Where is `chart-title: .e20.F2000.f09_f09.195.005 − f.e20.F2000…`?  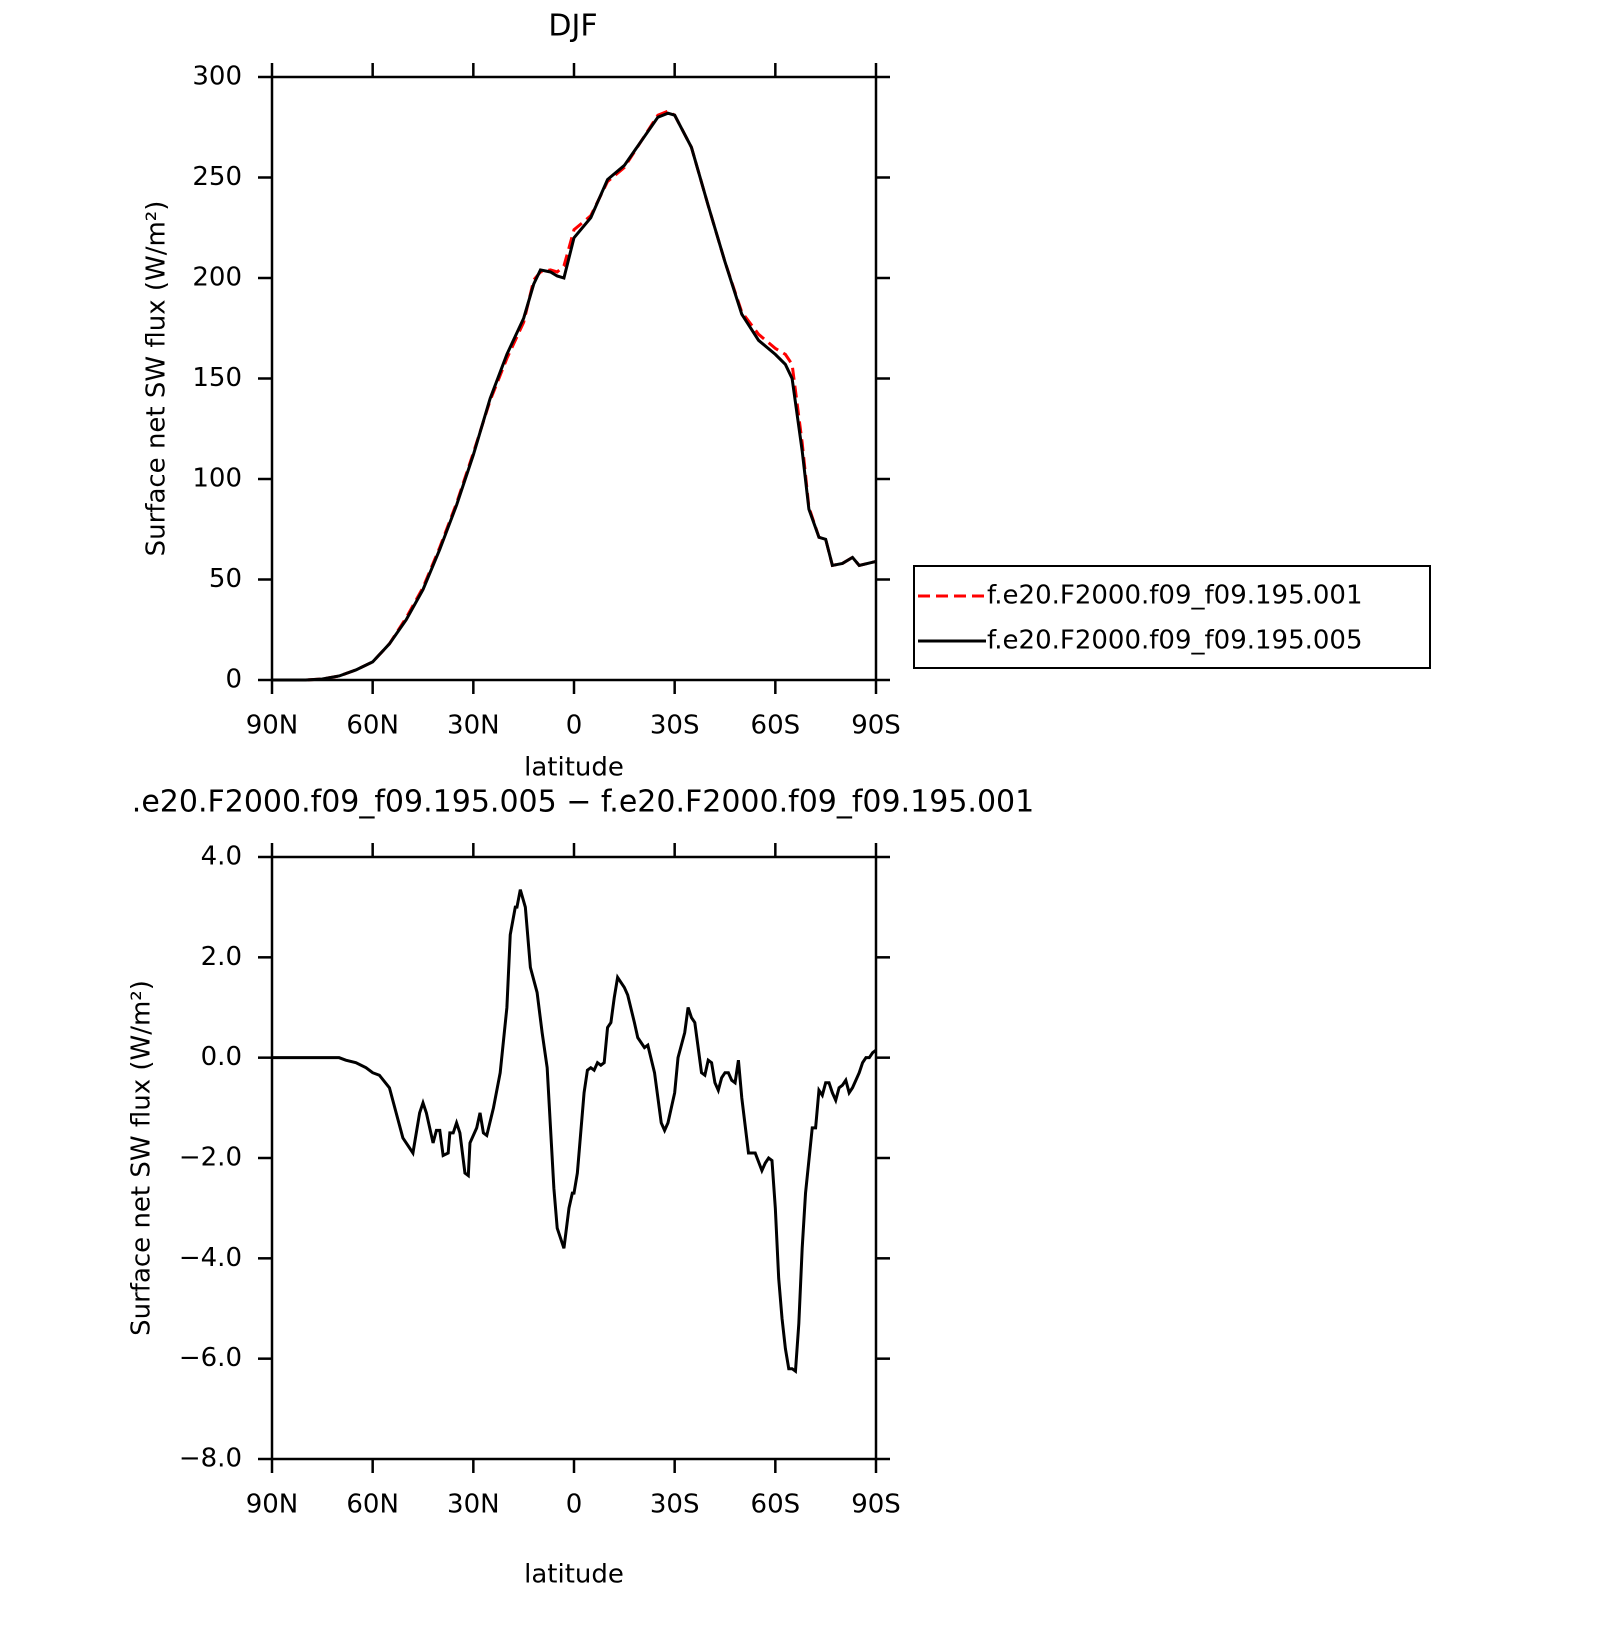 chart-title: .e20.F2000.f09_f09.195.005 − f.e20.F2000… is located at coordinates (583, 802).